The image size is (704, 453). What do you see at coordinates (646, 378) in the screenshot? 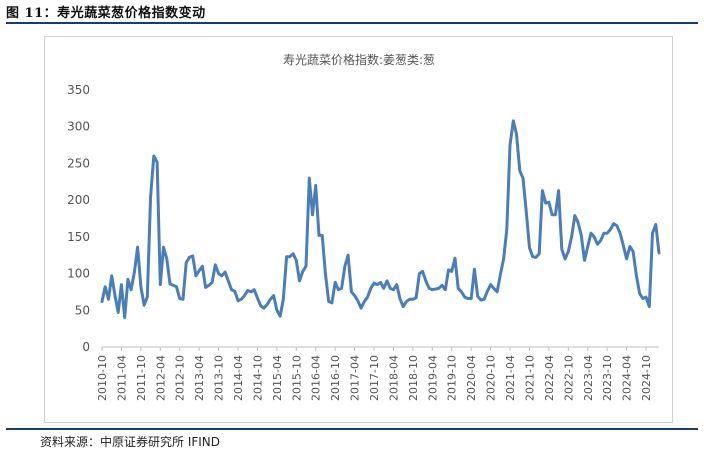
I see `x-tick-label: 2024-10` at bounding box center [646, 378].